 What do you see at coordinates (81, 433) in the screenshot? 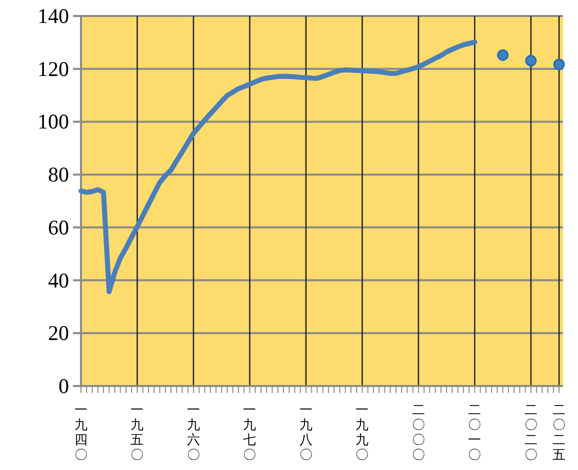
I see `x-tick-label: 一九四〇` at bounding box center [81, 433].